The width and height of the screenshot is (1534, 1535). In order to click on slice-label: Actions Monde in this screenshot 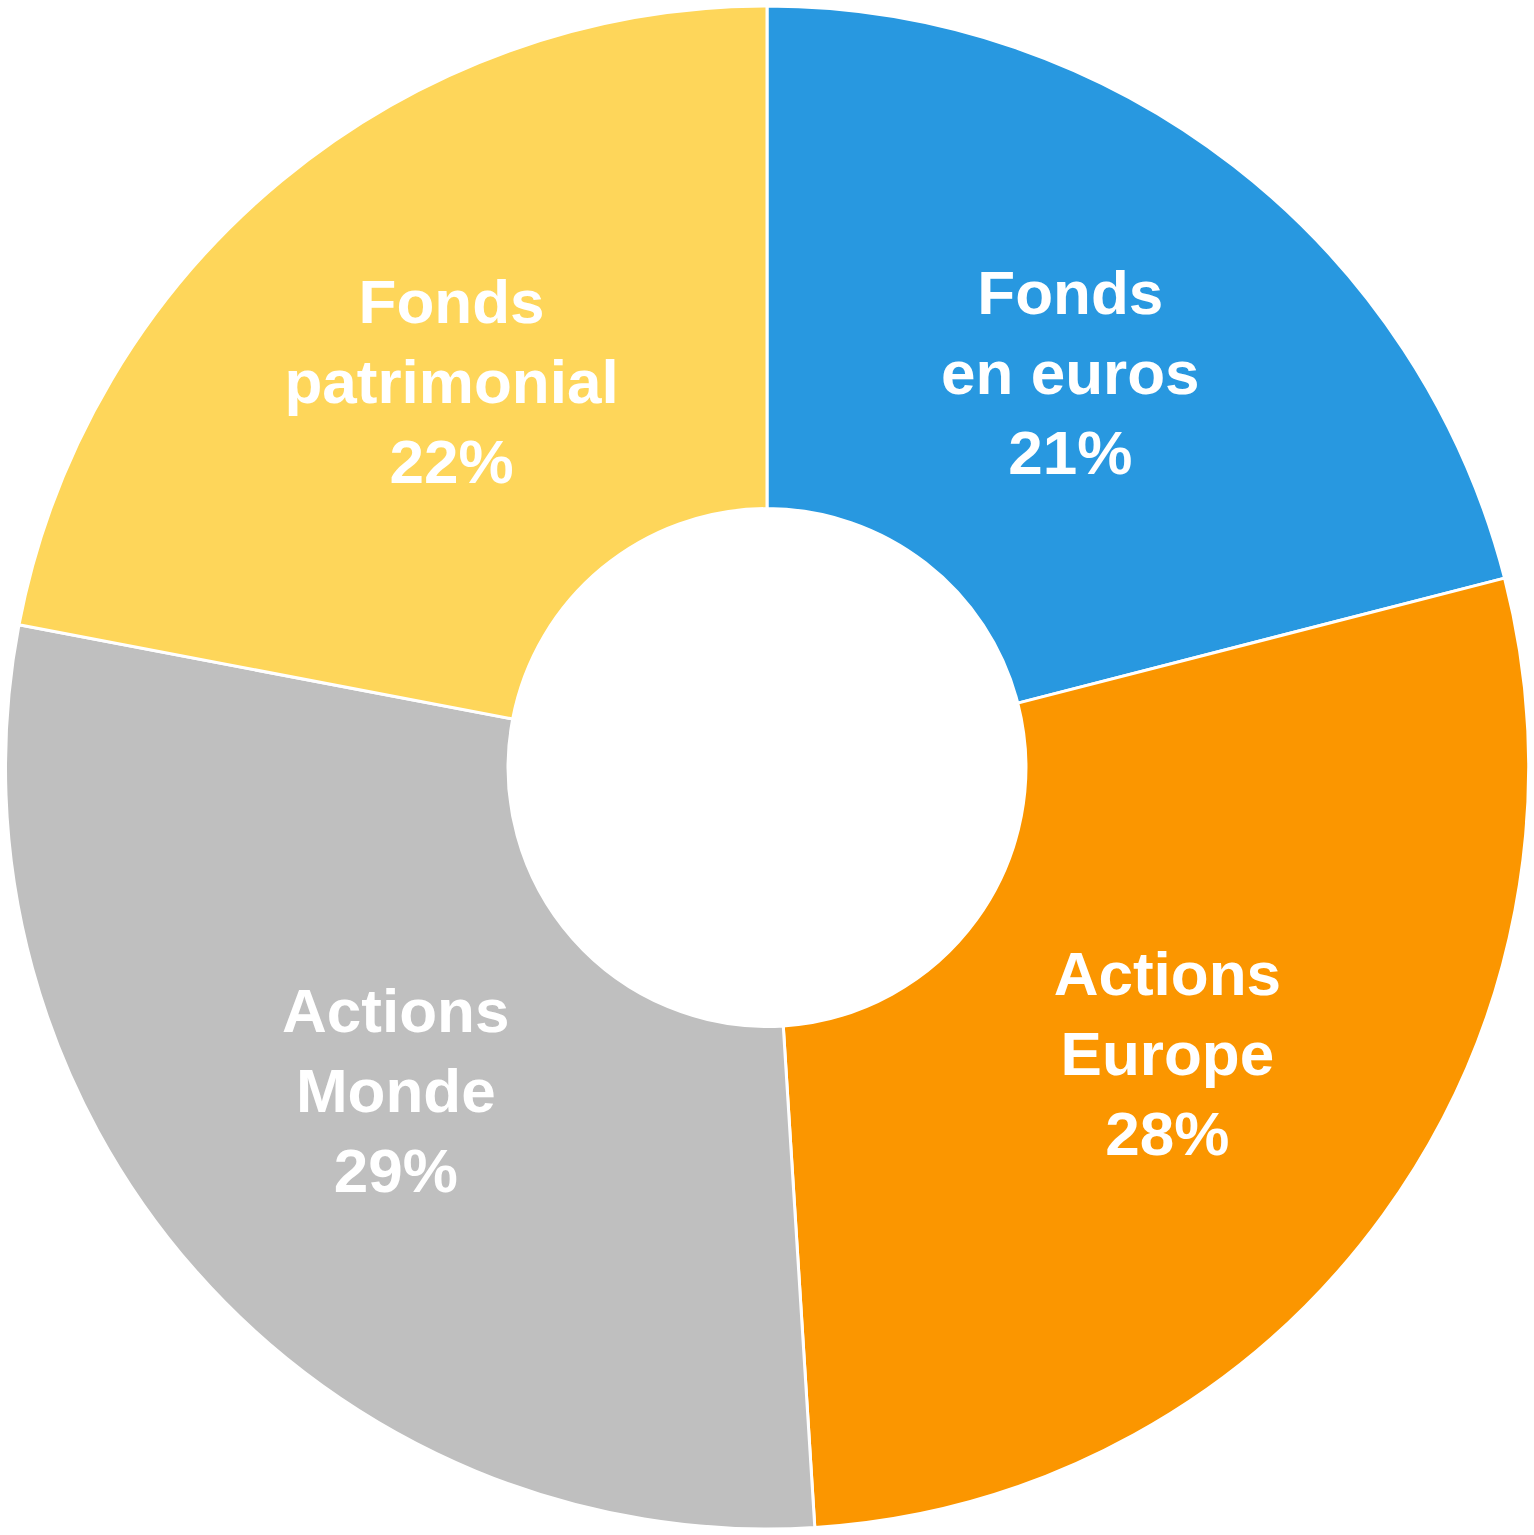, I will do `click(396, 1050)`.